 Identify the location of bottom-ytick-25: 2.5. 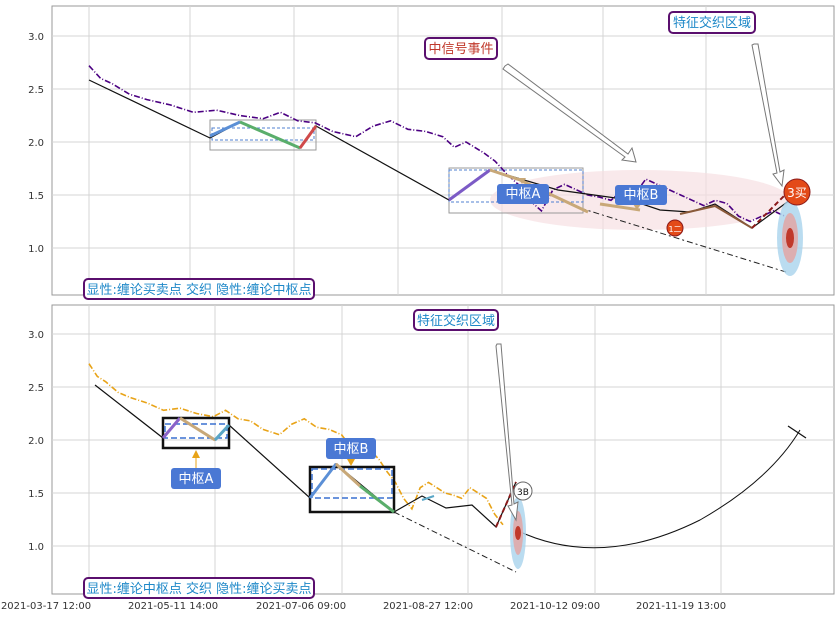
(36, 388).